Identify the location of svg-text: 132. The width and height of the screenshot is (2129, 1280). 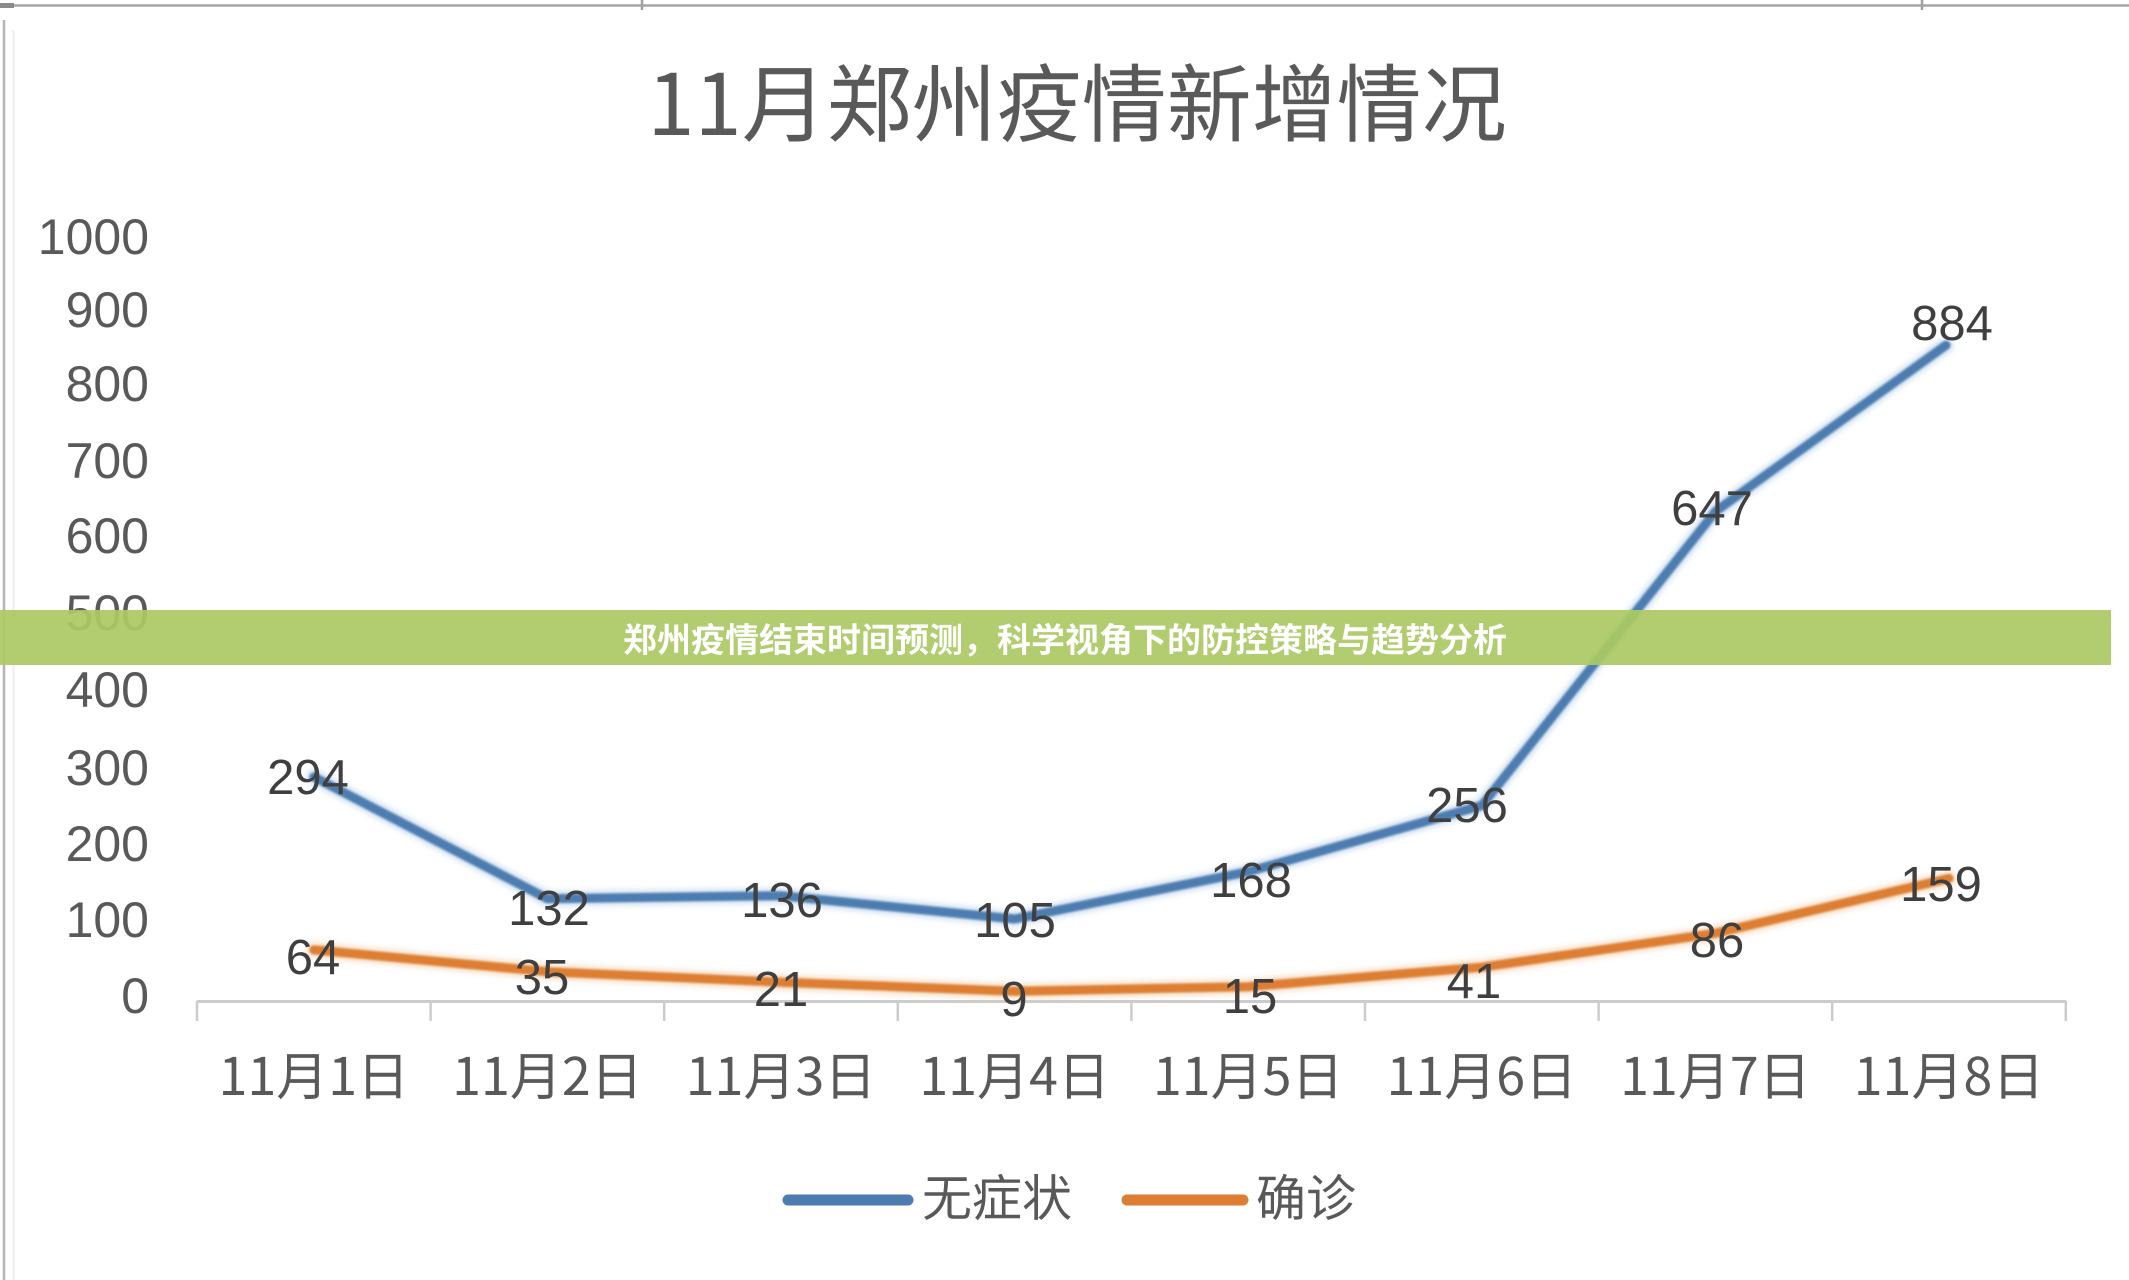
(549, 909).